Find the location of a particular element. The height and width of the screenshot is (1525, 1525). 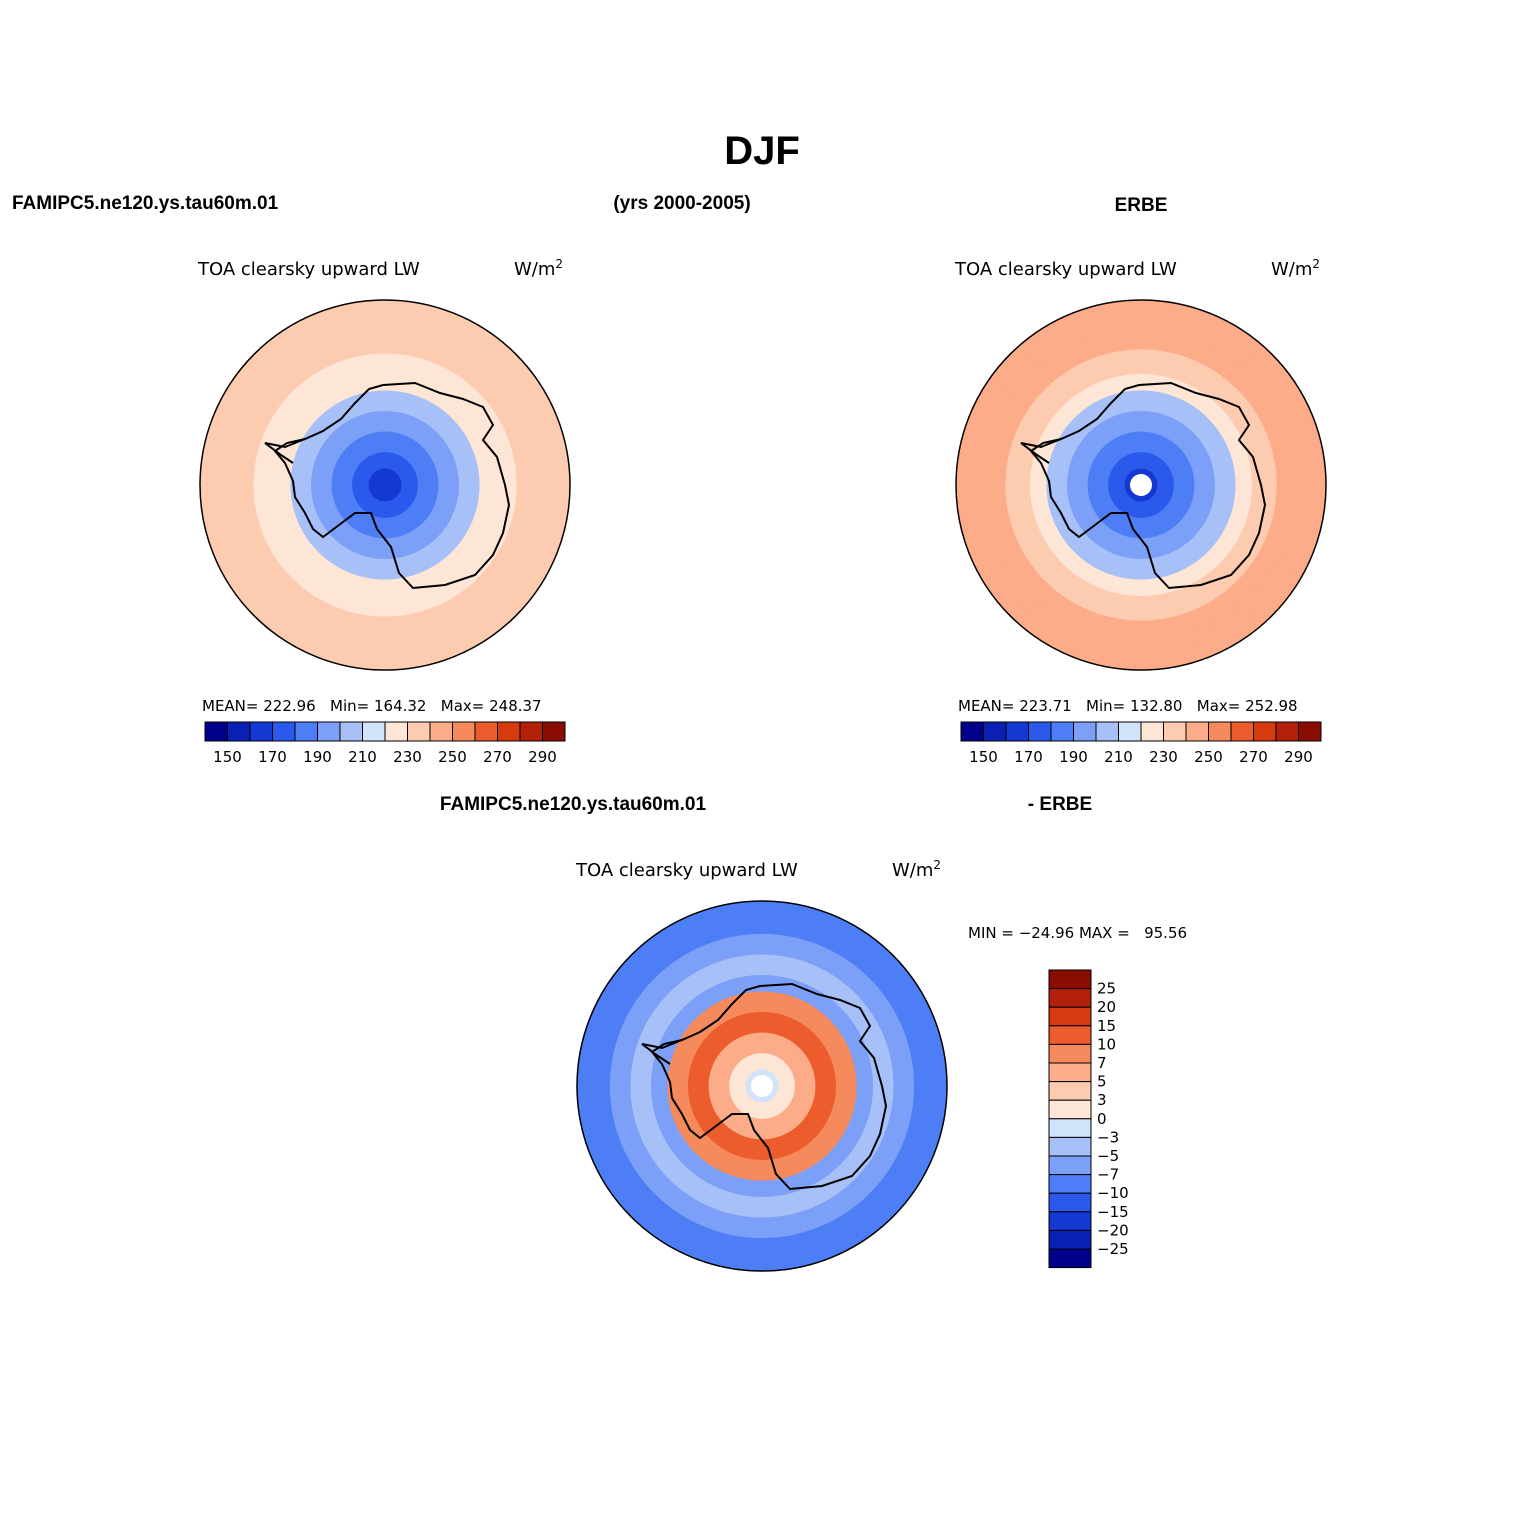

stats-label: MIN = −24.96 MAX = 95.56 is located at coordinates (1077, 933).